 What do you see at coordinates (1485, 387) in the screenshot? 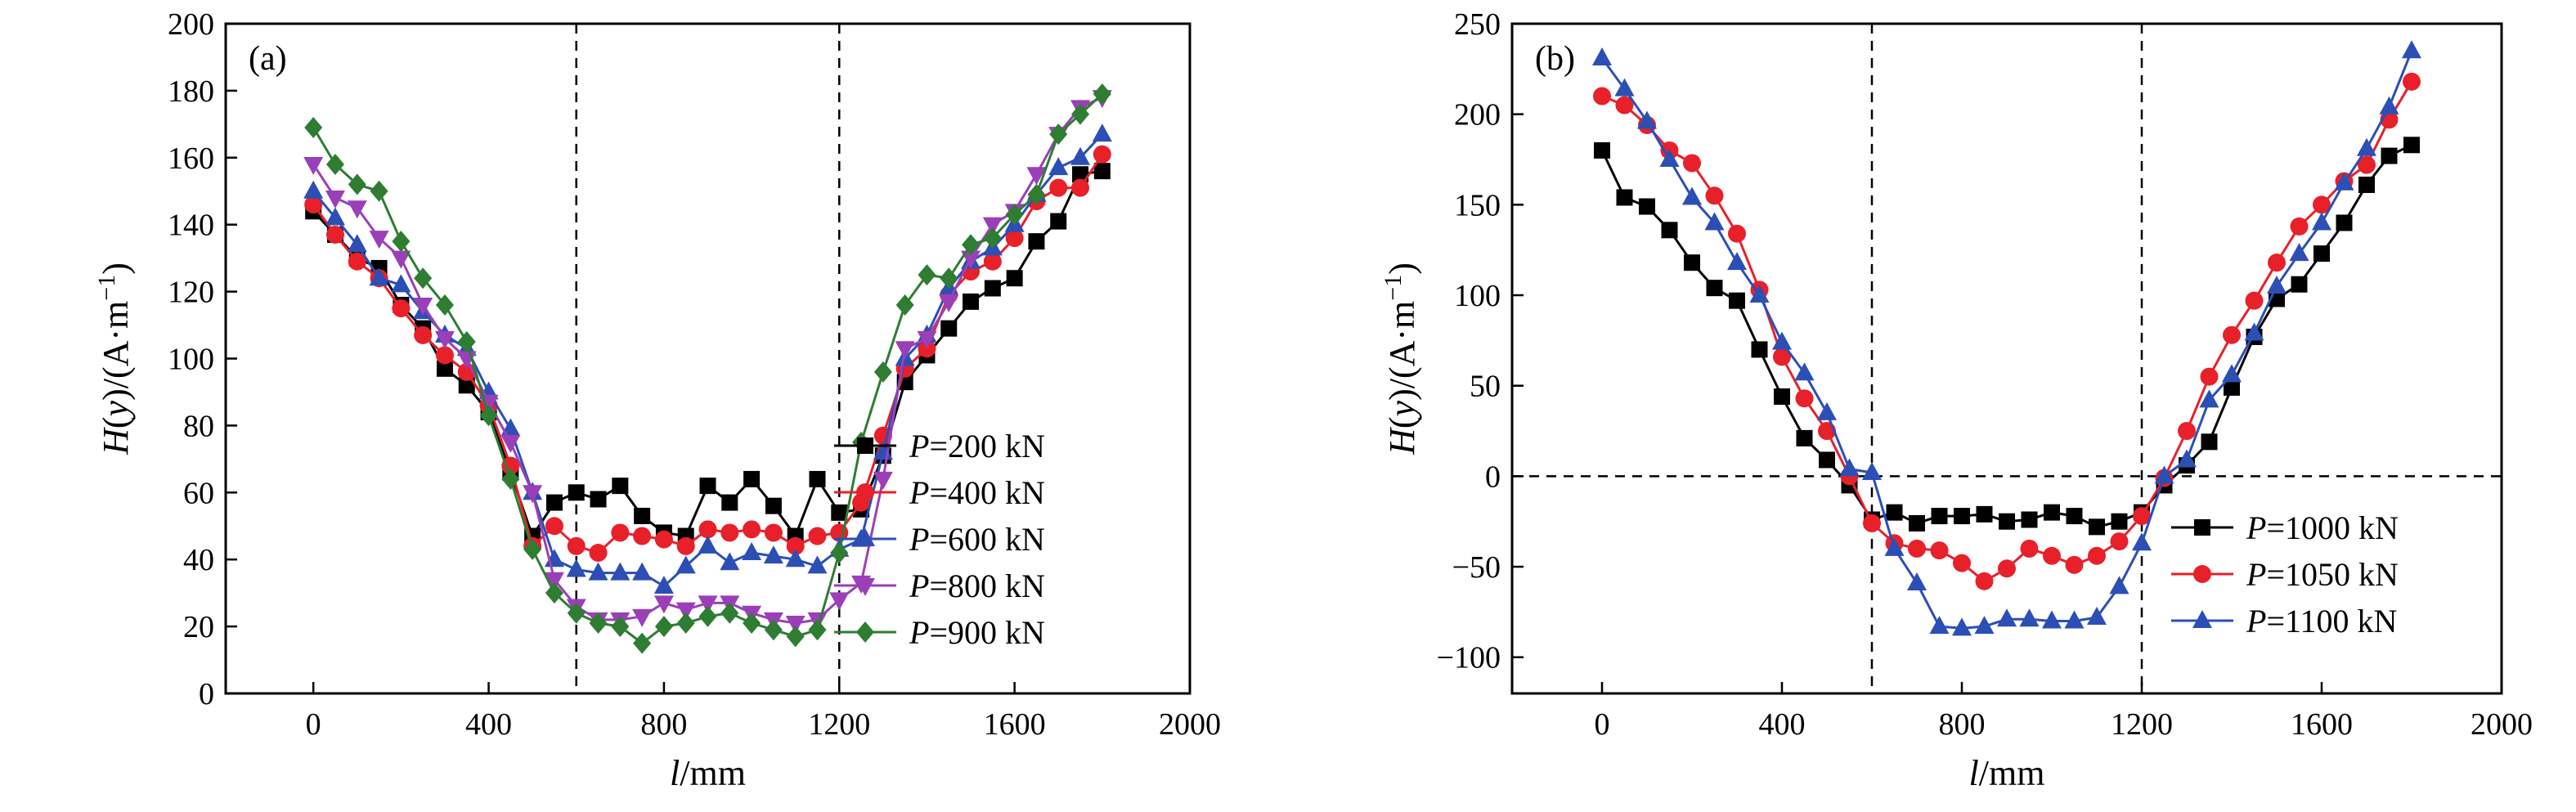
I see `y-tick-label: 50` at bounding box center [1485, 387].